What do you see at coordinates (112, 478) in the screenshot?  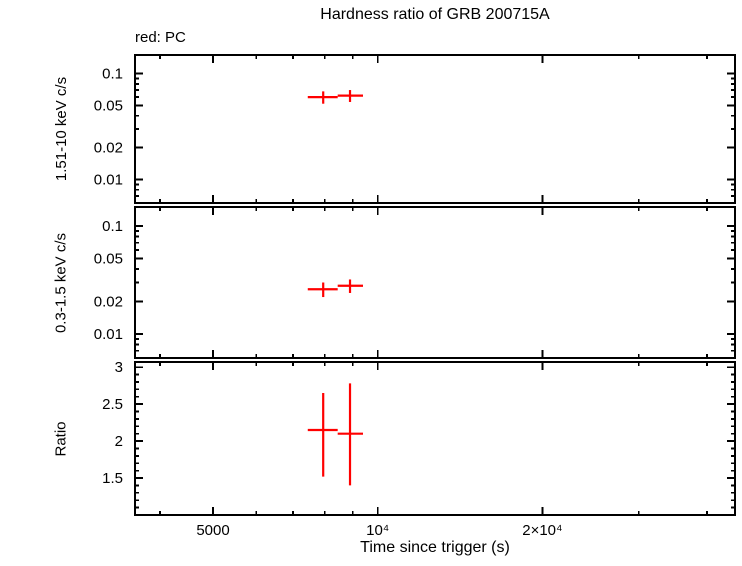 I see `y-tick-label: 1.5` at bounding box center [112, 478].